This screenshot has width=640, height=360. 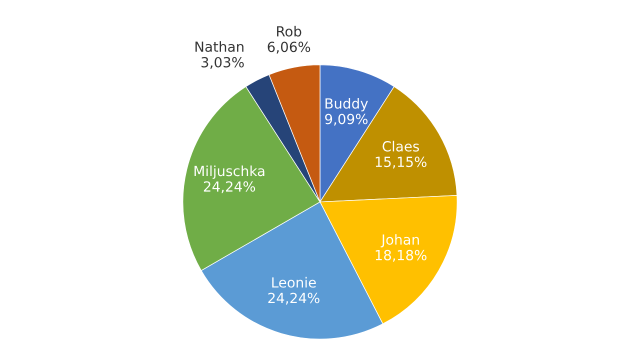 I want to click on slice-label: Rob, so click(x=289, y=31).